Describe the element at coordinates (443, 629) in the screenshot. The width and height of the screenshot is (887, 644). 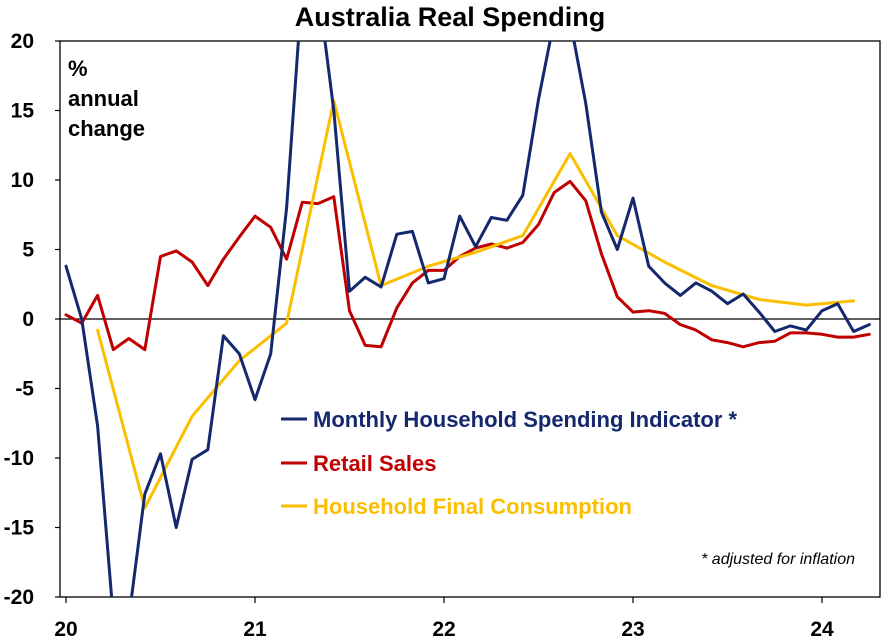
I see `x-tick-label: 22` at that location.